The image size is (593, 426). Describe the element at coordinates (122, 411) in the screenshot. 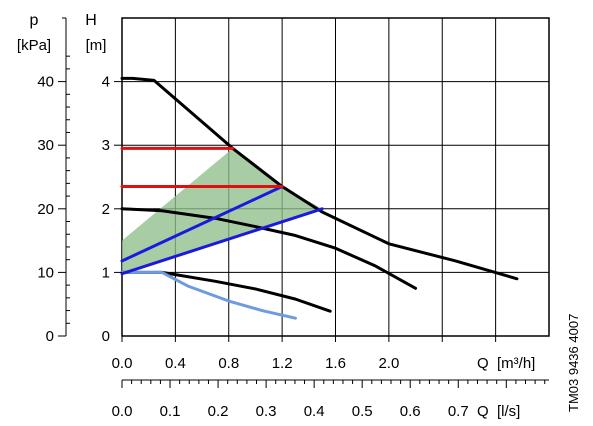

I see `q-ls-tick-label: 0.0` at that location.